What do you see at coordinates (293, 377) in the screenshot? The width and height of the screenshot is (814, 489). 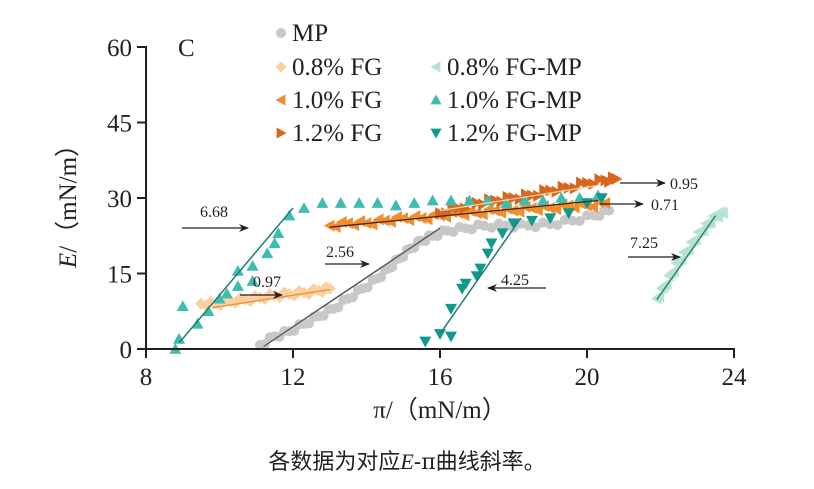 I see `x-tick-label: 12` at bounding box center [293, 377].